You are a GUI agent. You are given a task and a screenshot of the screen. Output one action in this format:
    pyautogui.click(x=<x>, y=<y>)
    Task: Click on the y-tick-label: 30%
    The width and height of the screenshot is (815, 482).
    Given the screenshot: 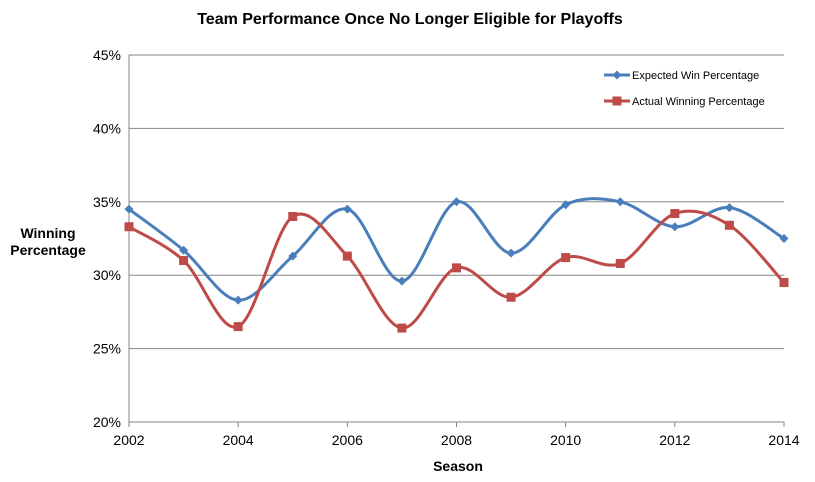 What is the action you would take?
    pyautogui.click(x=107, y=275)
    